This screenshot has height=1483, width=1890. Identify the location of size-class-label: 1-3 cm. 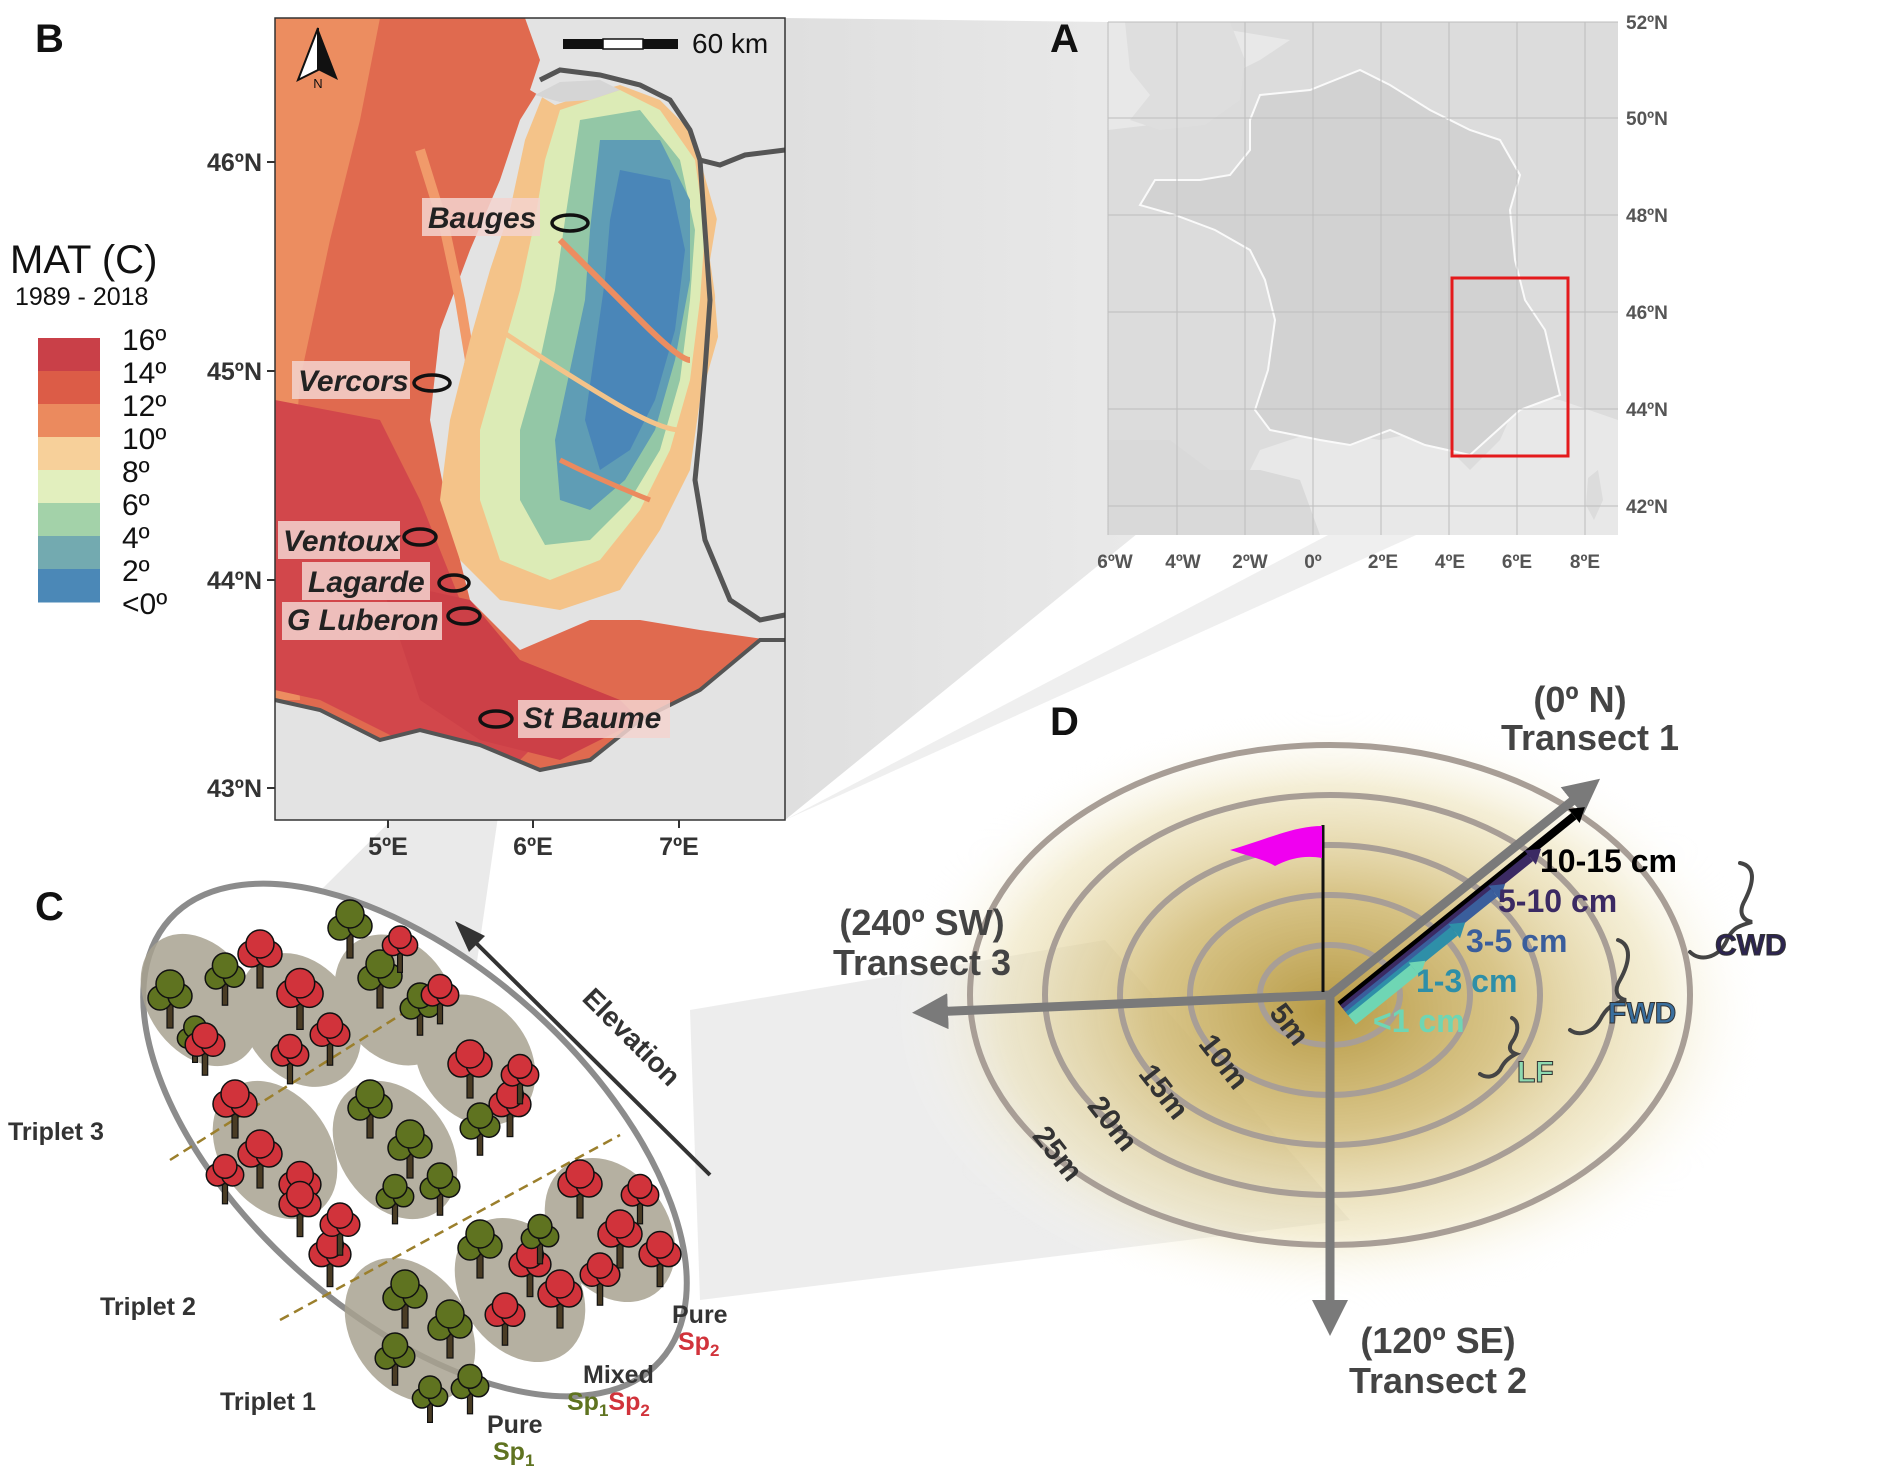
(1466, 981).